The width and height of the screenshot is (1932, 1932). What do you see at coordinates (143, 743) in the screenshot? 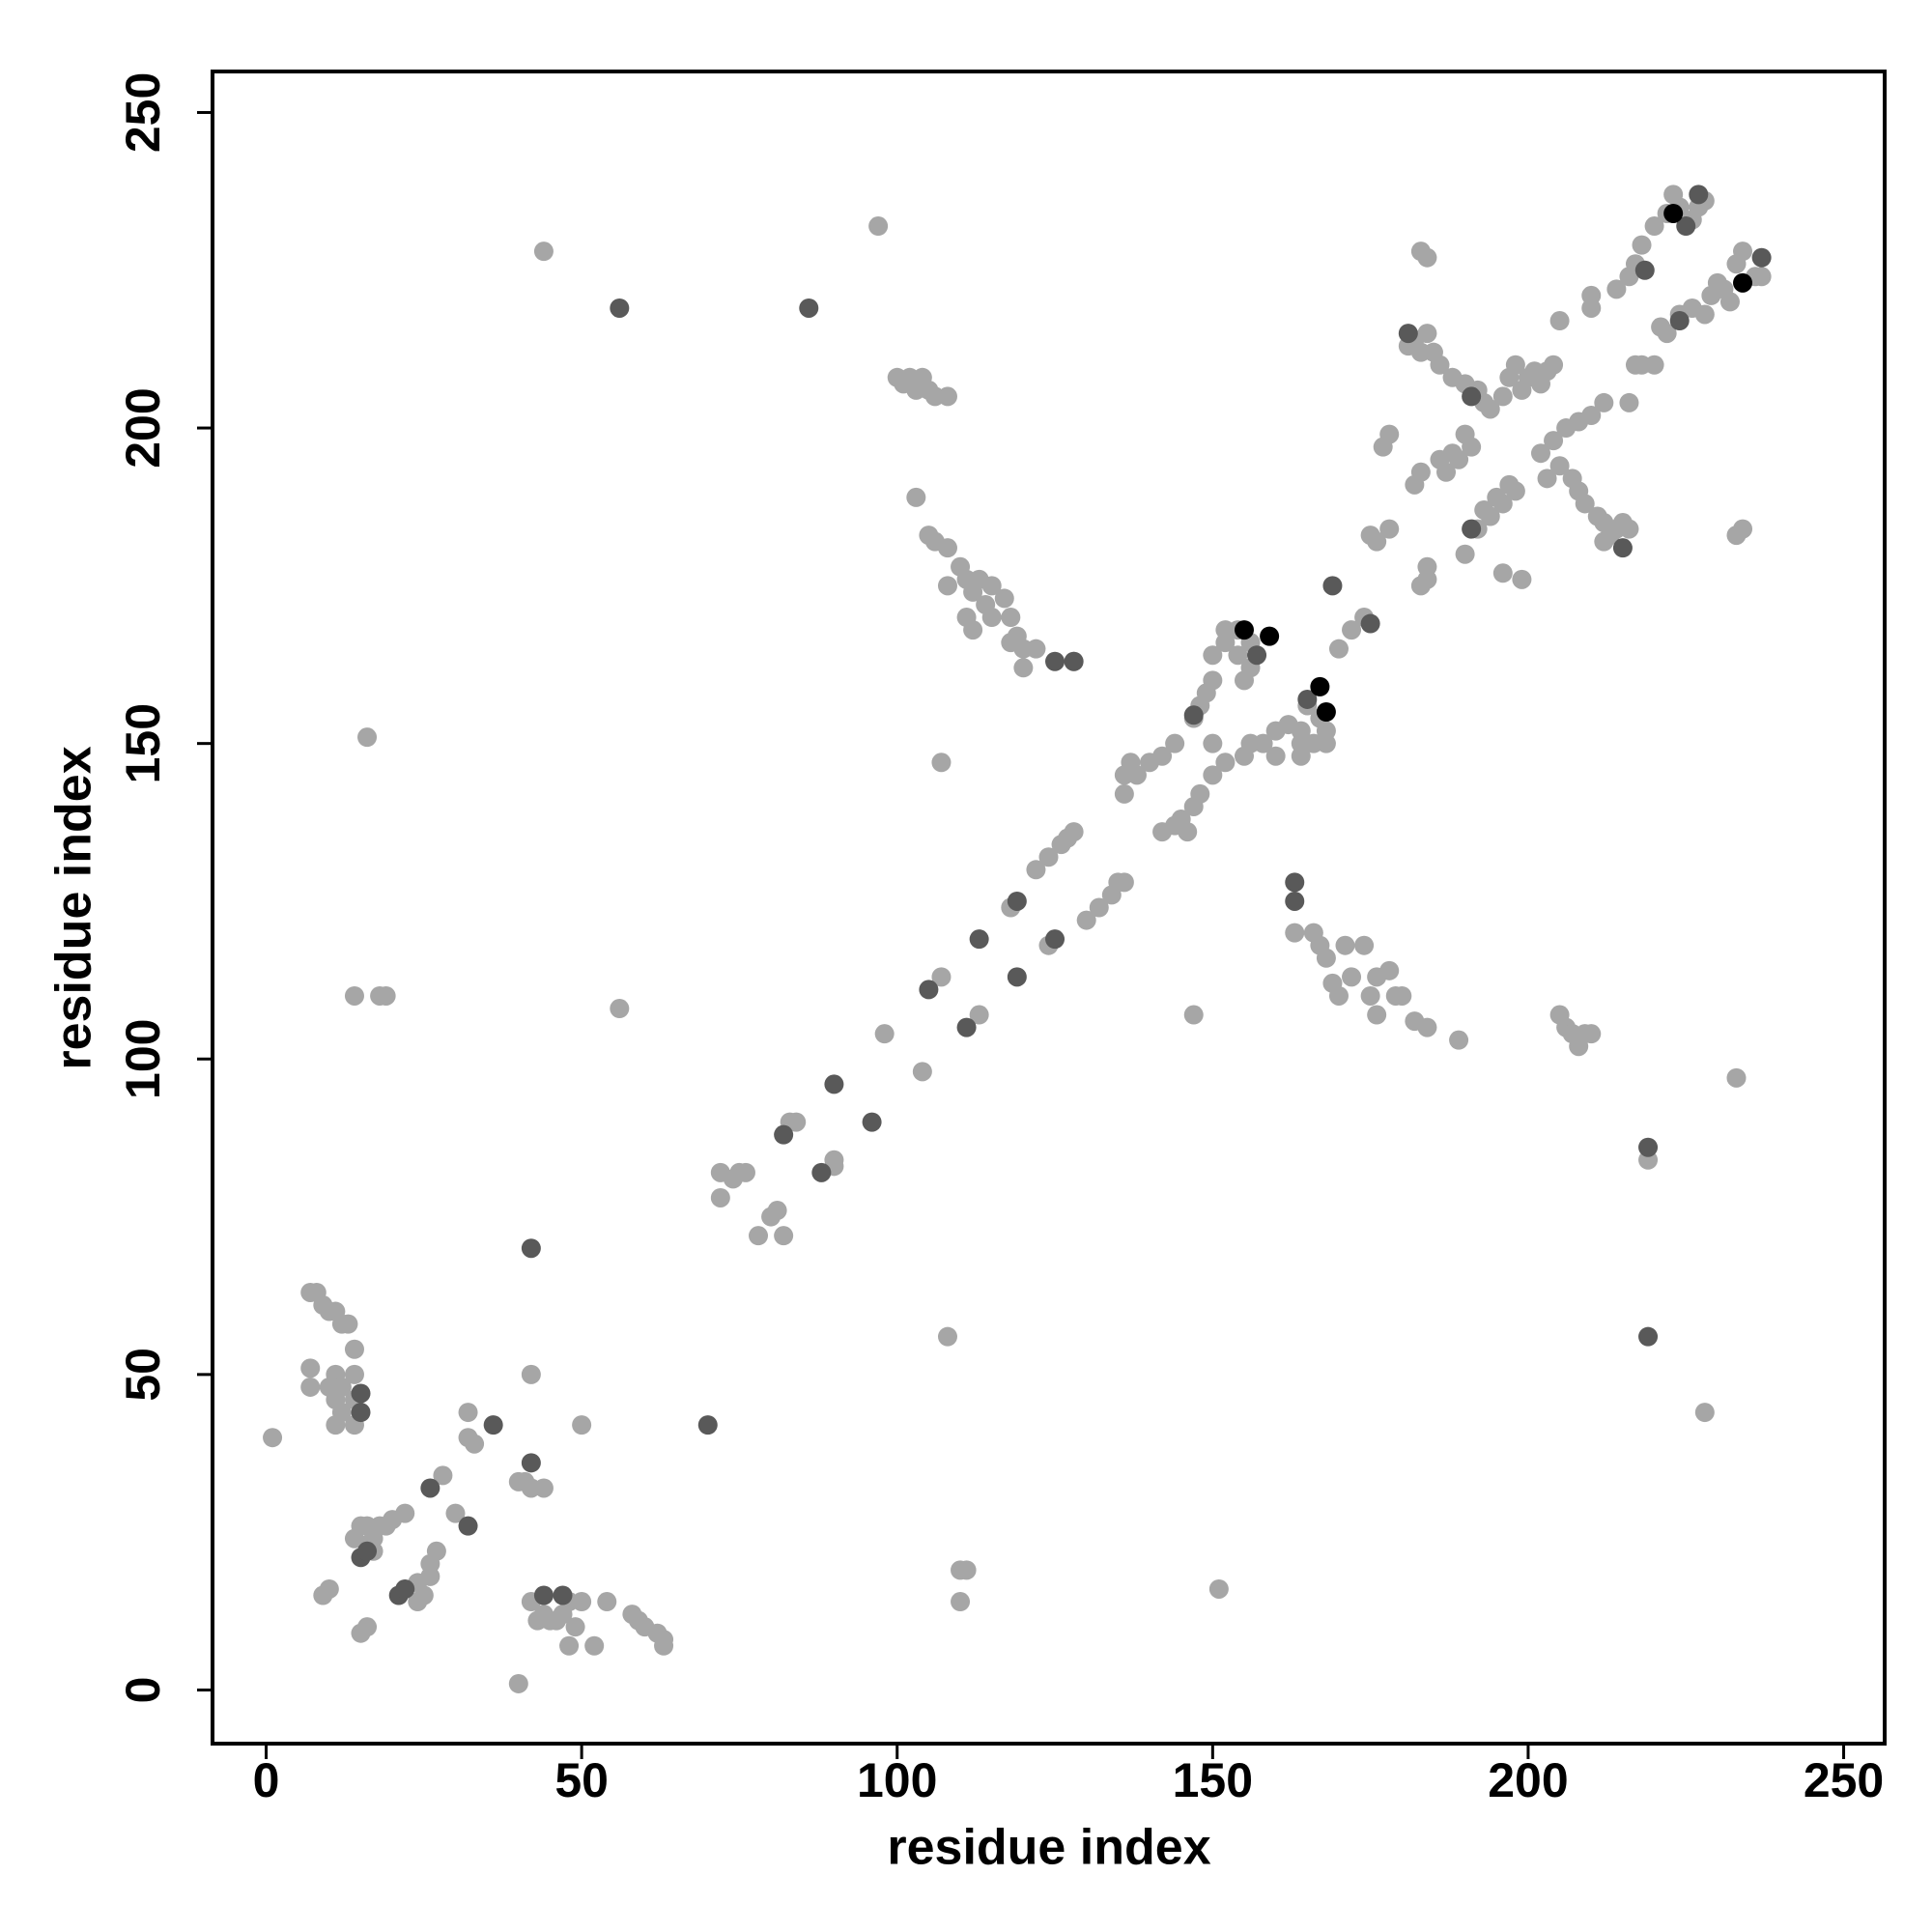
I see `y-tick-label: 150` at bounding box center [143, 743].